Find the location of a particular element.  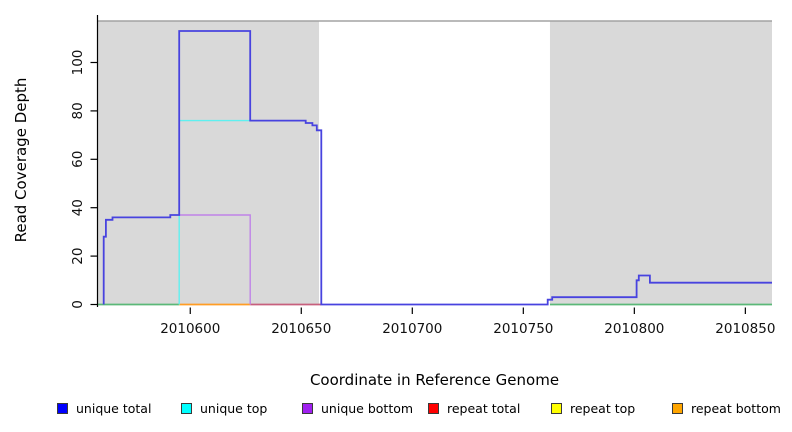

legend-label-repeat-total: repeat total is located at coordinates (484, 408).